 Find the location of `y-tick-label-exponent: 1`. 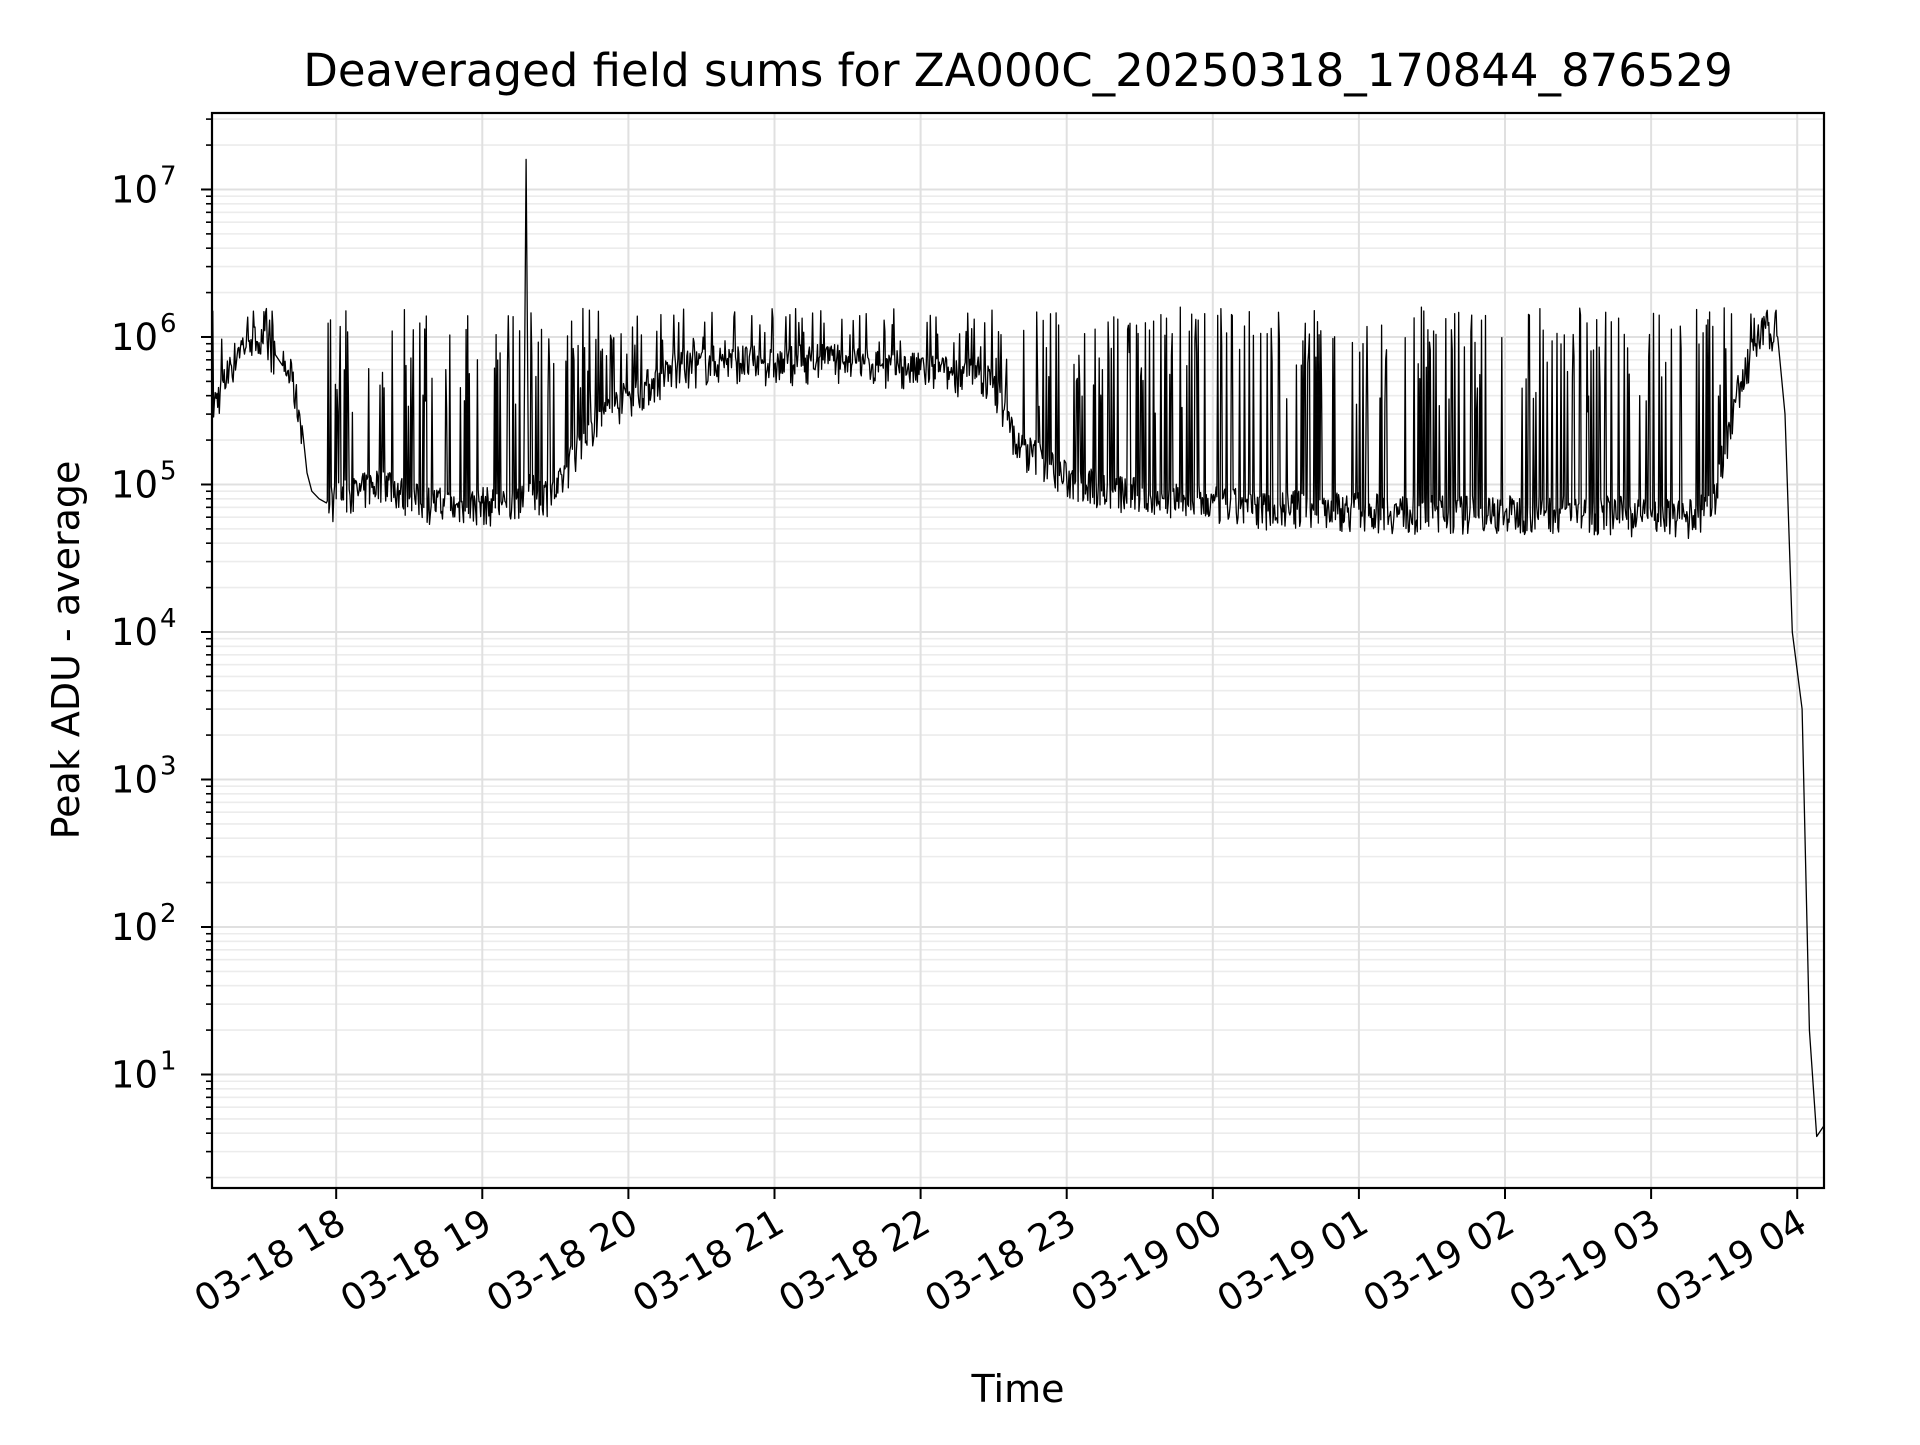

y-tick-label-exponent: 1 is located at coordinates (168, 1061).